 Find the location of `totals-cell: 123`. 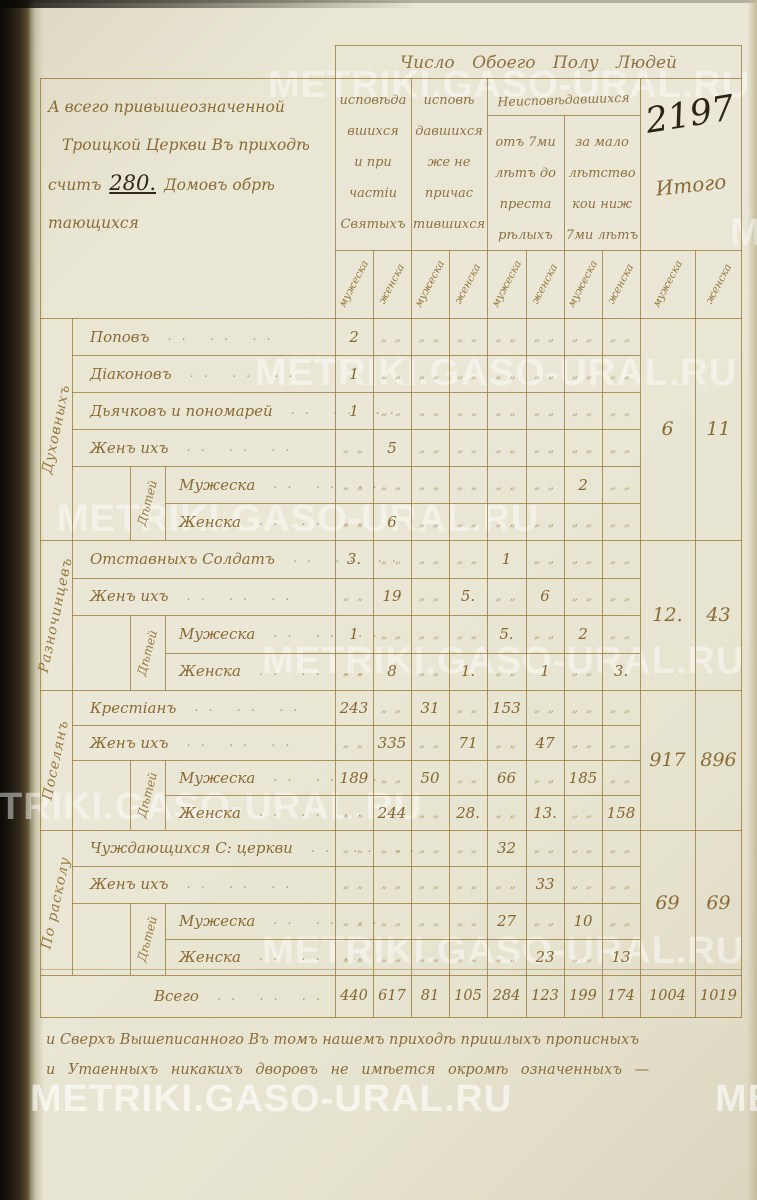

totals-cell: 123 is located at coordinates (545, 996).